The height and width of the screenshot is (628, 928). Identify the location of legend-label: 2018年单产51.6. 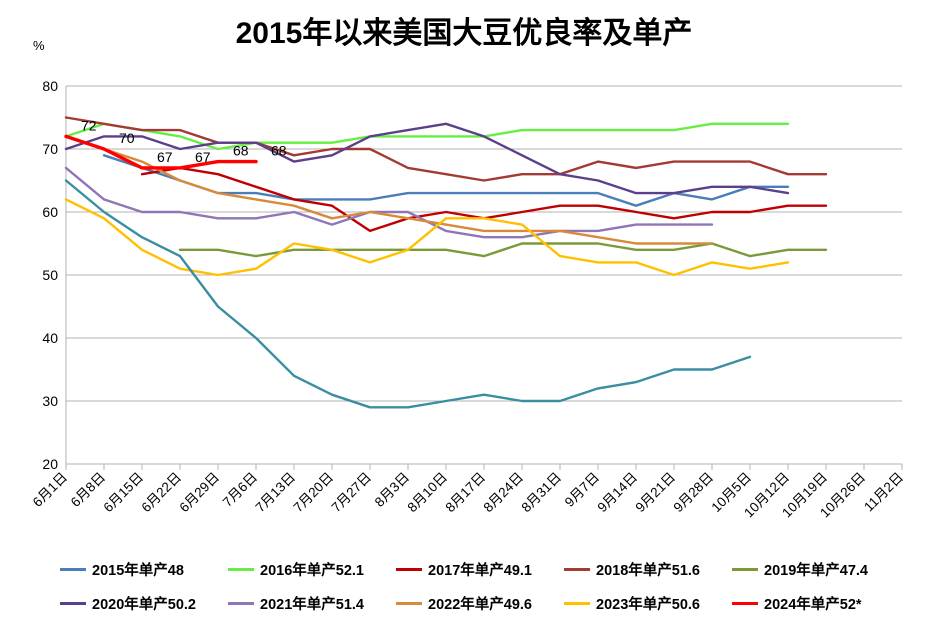
(648, 570).